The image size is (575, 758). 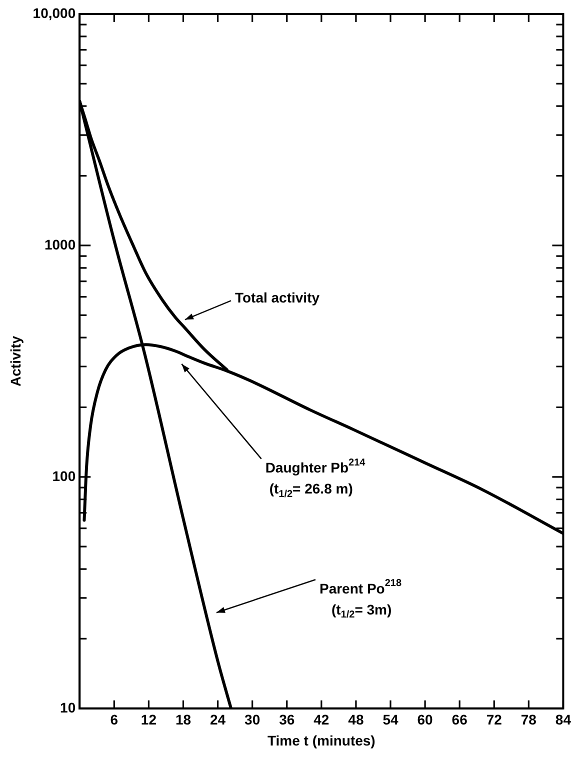 What do you see at coordinates (64, 476) in the screenshot?
I see `y-tick-label: 100` at bounding box center [64, 476].